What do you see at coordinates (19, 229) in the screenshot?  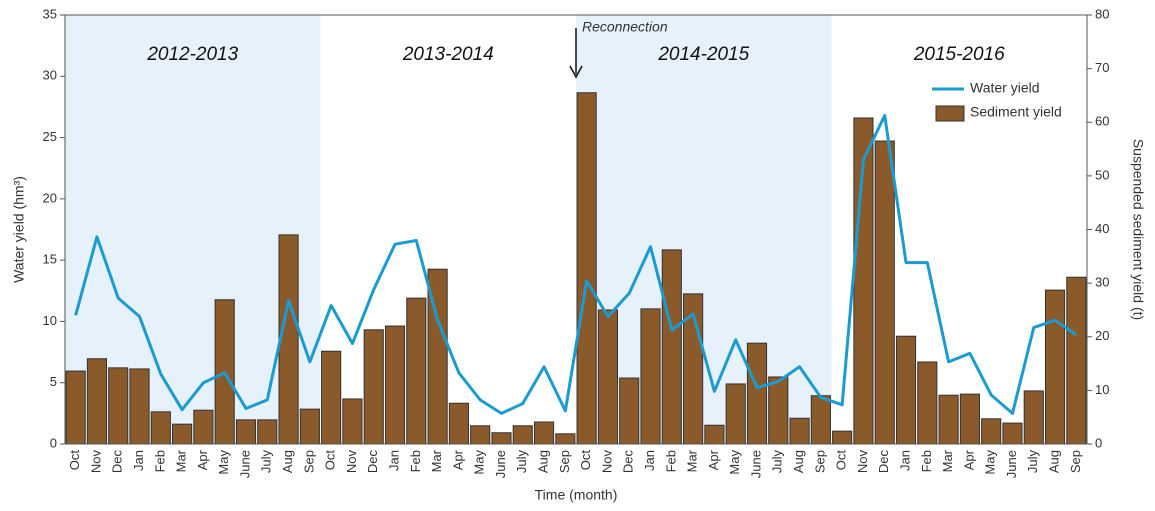 I see `y-axis-title: Water yield (hm³)` at bounding box center [19, 229].